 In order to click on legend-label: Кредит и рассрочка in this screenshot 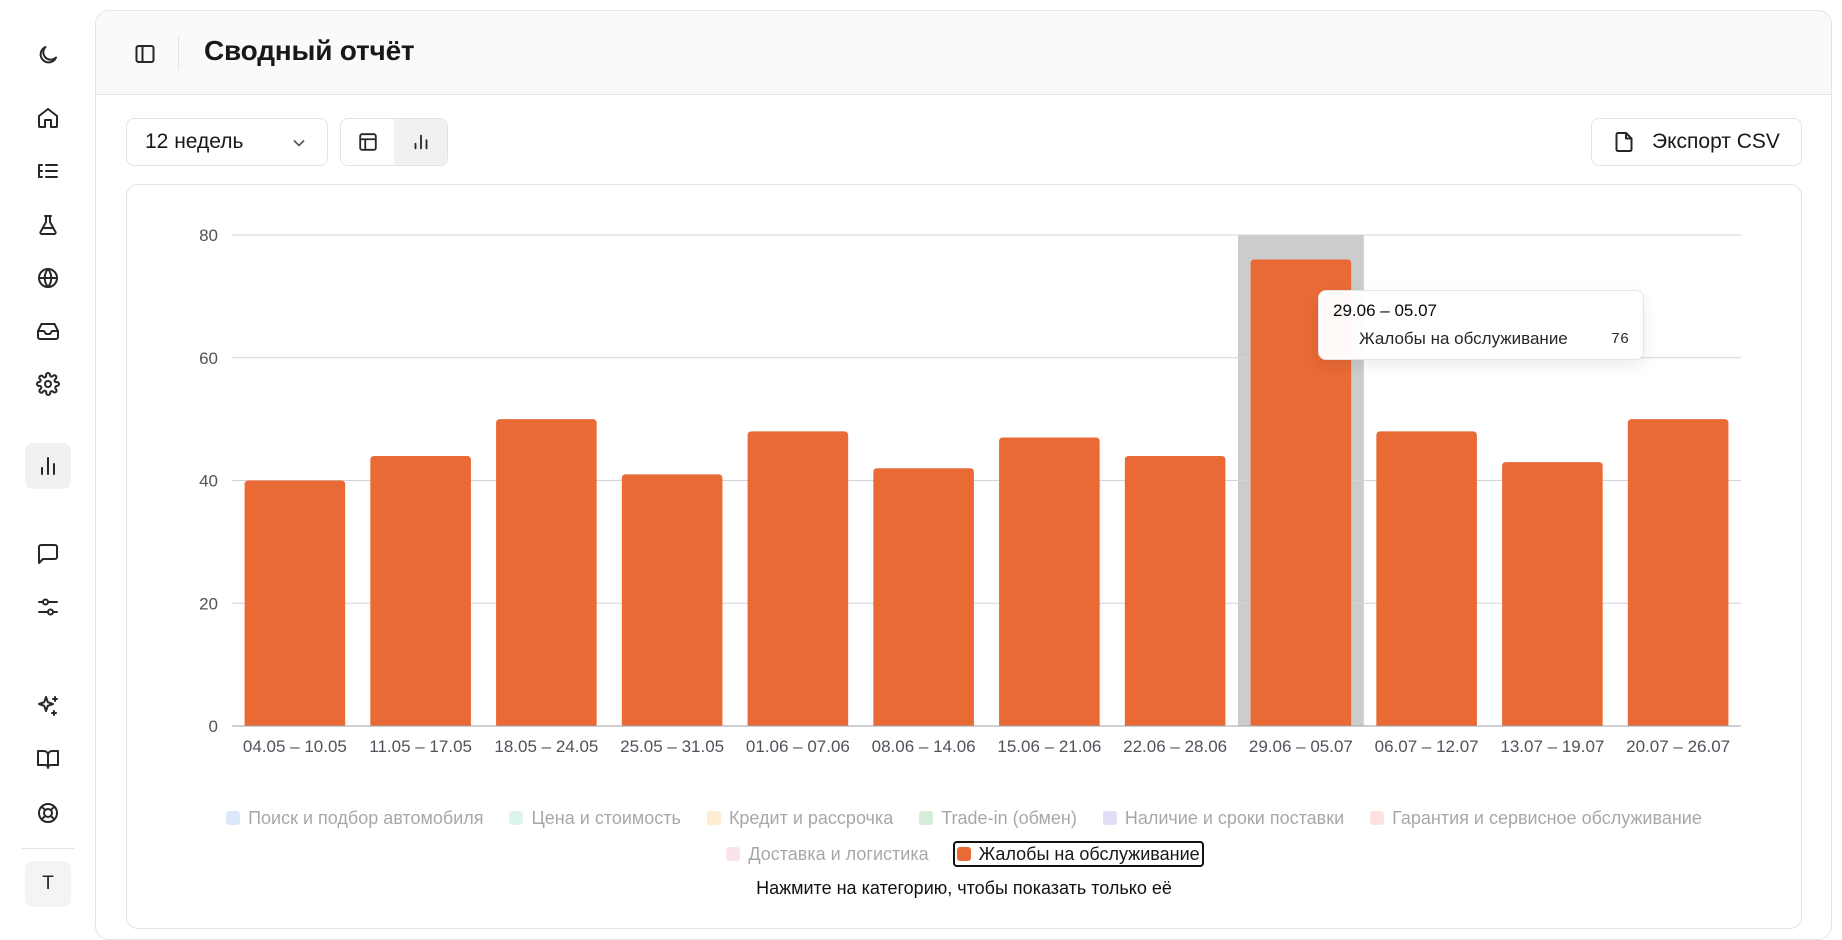, I will do `click(811, 817)`.